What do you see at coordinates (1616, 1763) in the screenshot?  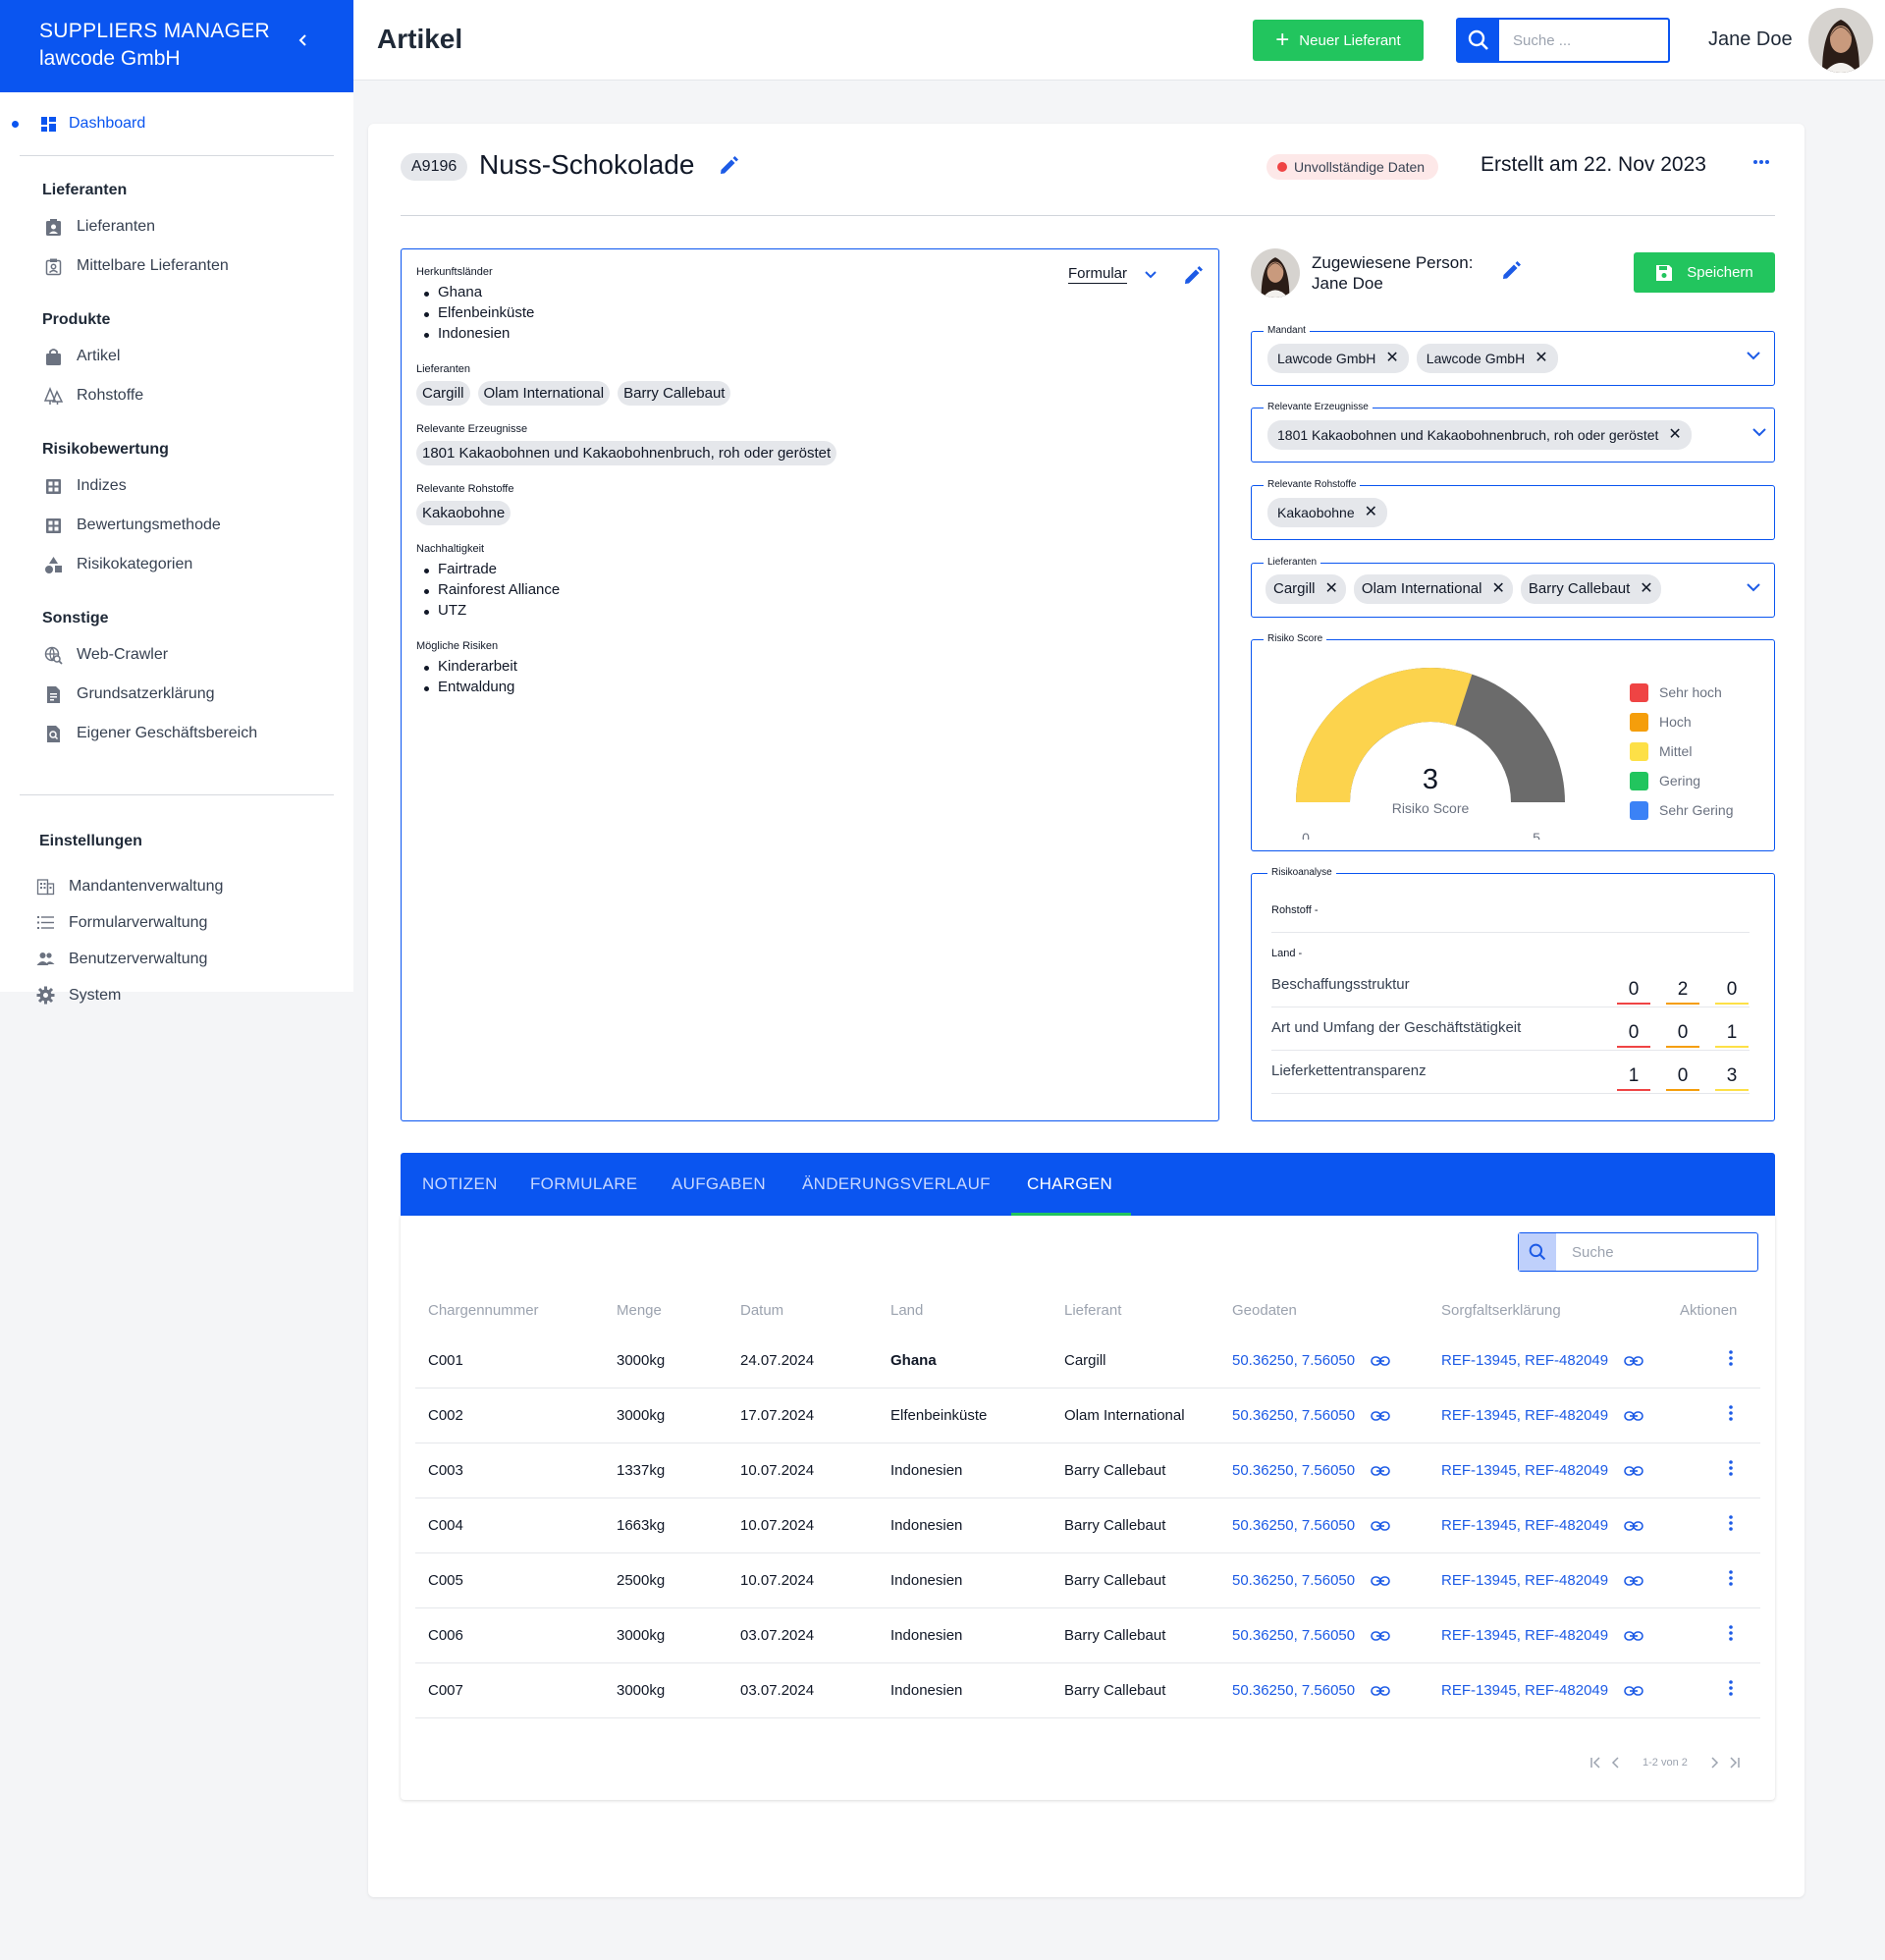 I see `previous-page-icon` at bounding box center [1616, 1763].